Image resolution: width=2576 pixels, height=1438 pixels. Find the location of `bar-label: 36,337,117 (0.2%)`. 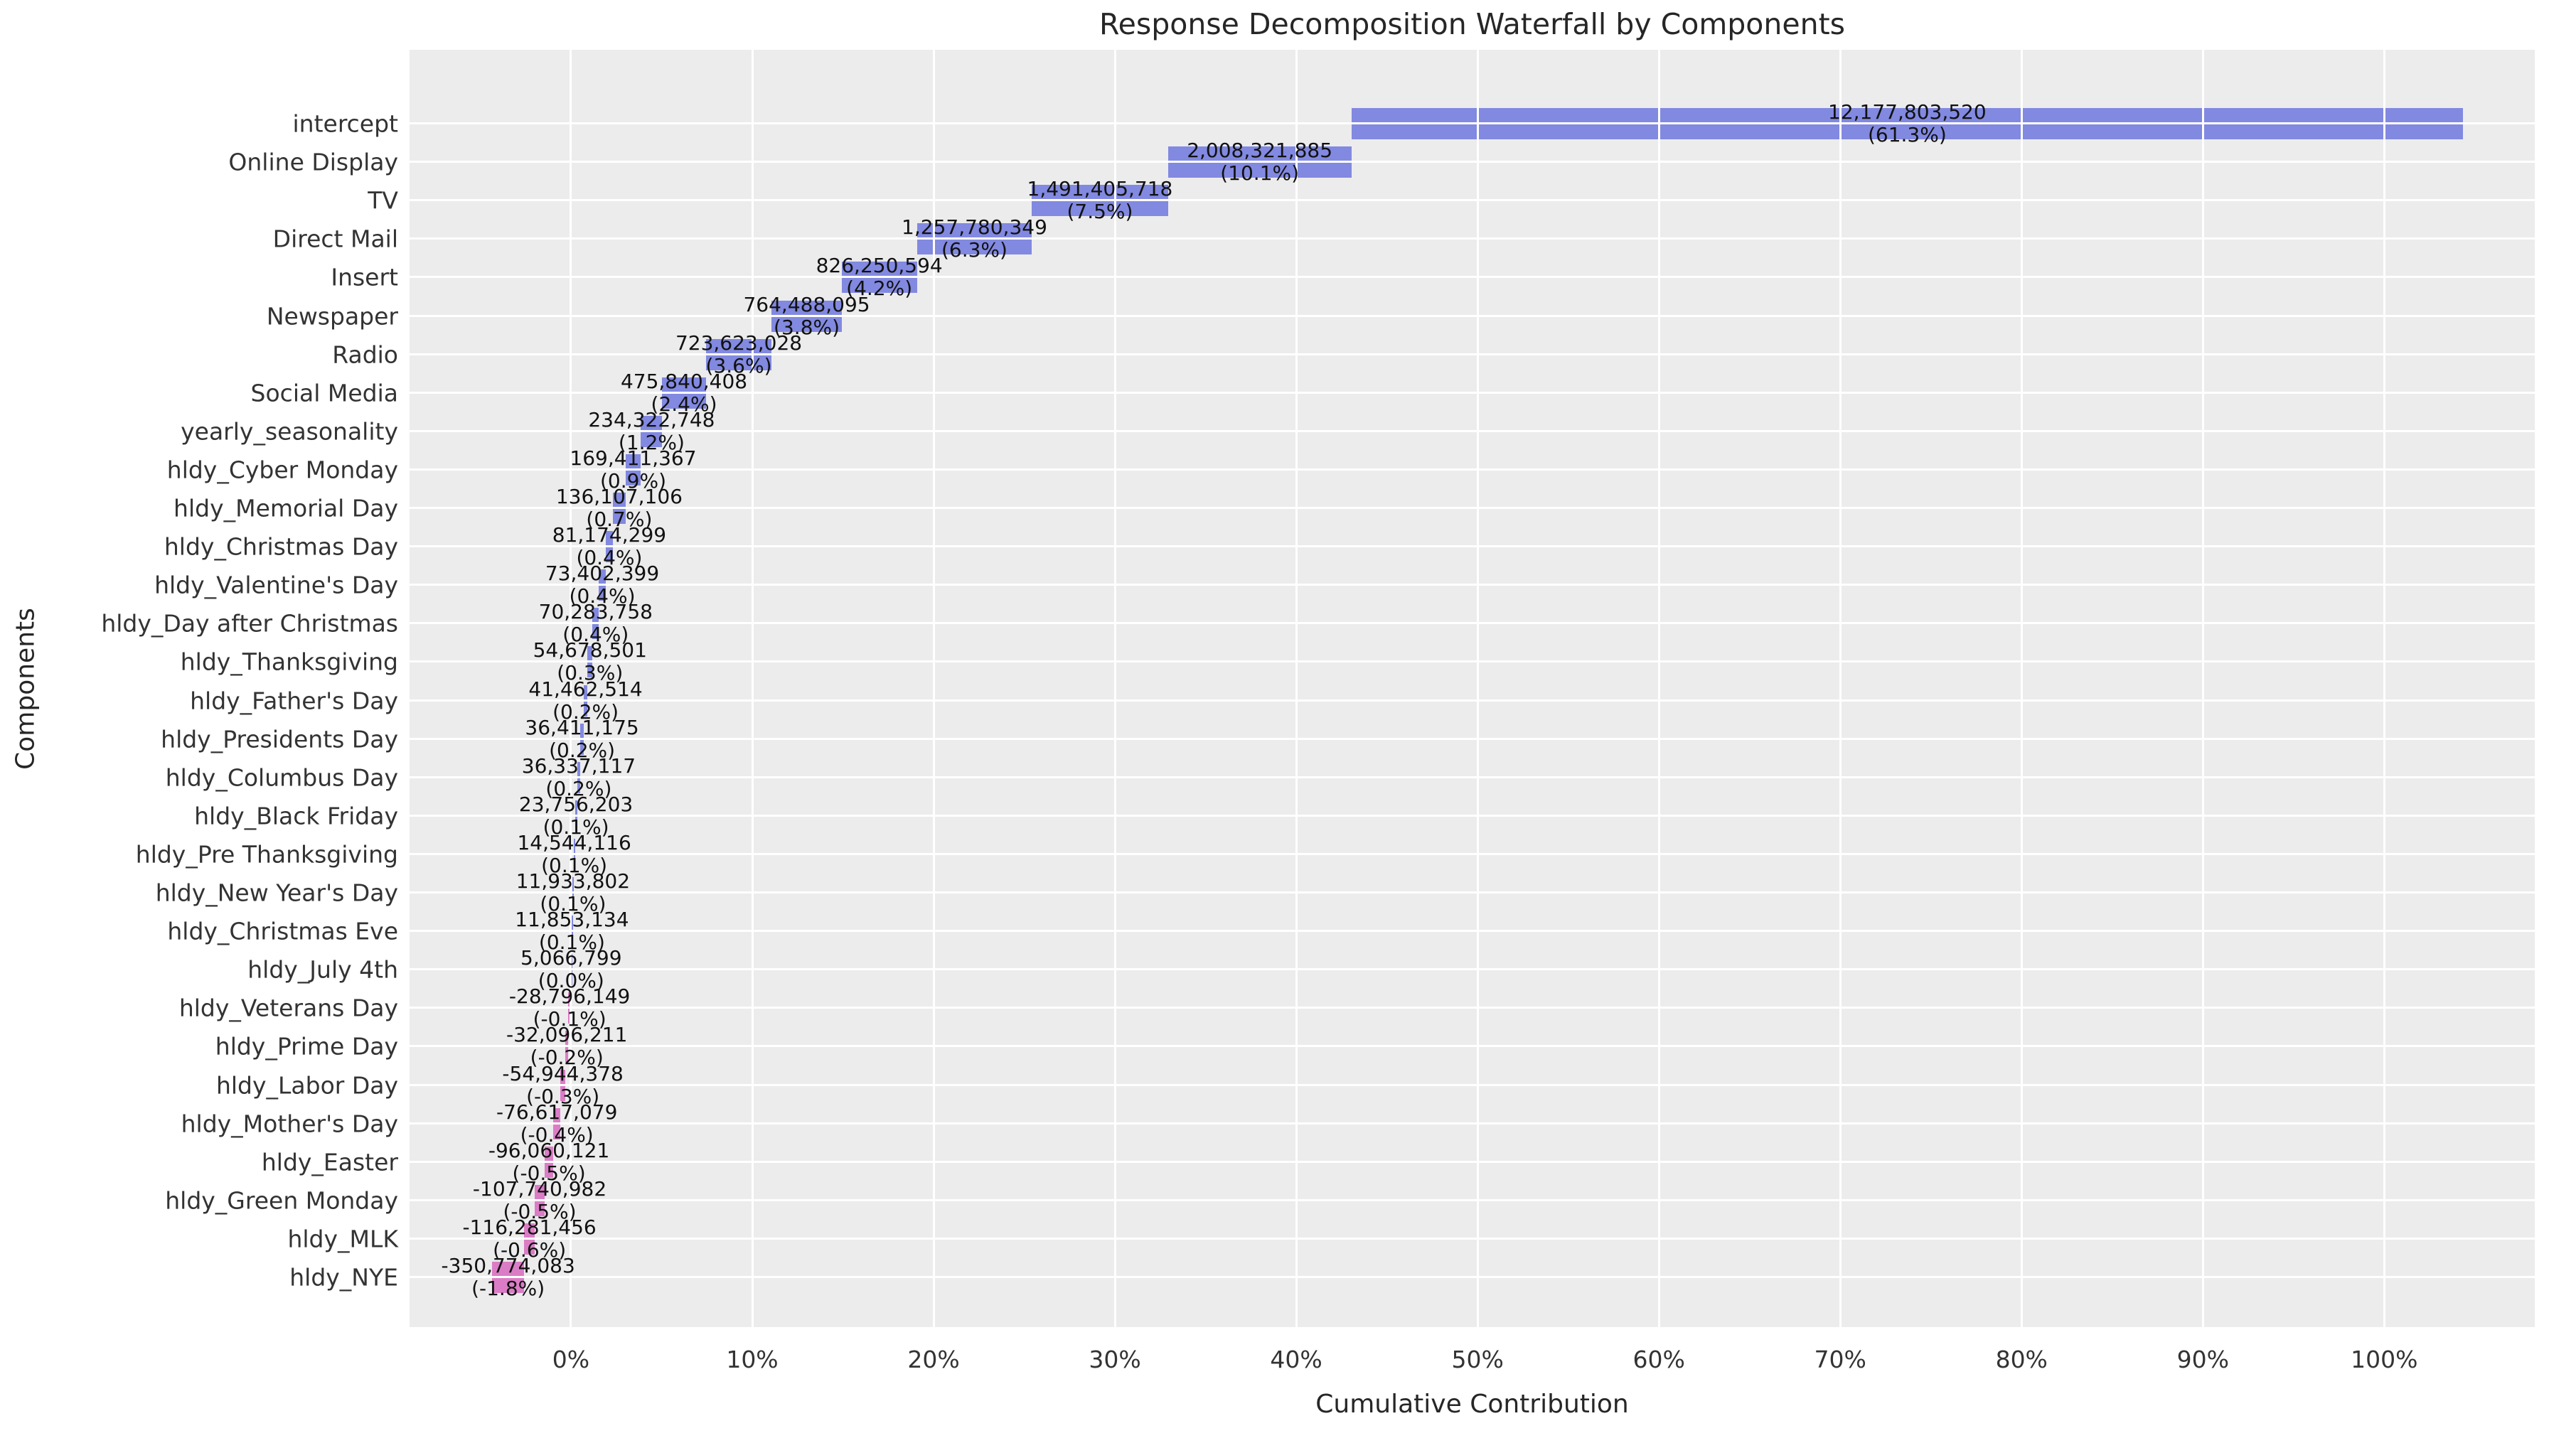

bar-label: 36,337,117 (0.2%) is located at coordinates (578, 776).